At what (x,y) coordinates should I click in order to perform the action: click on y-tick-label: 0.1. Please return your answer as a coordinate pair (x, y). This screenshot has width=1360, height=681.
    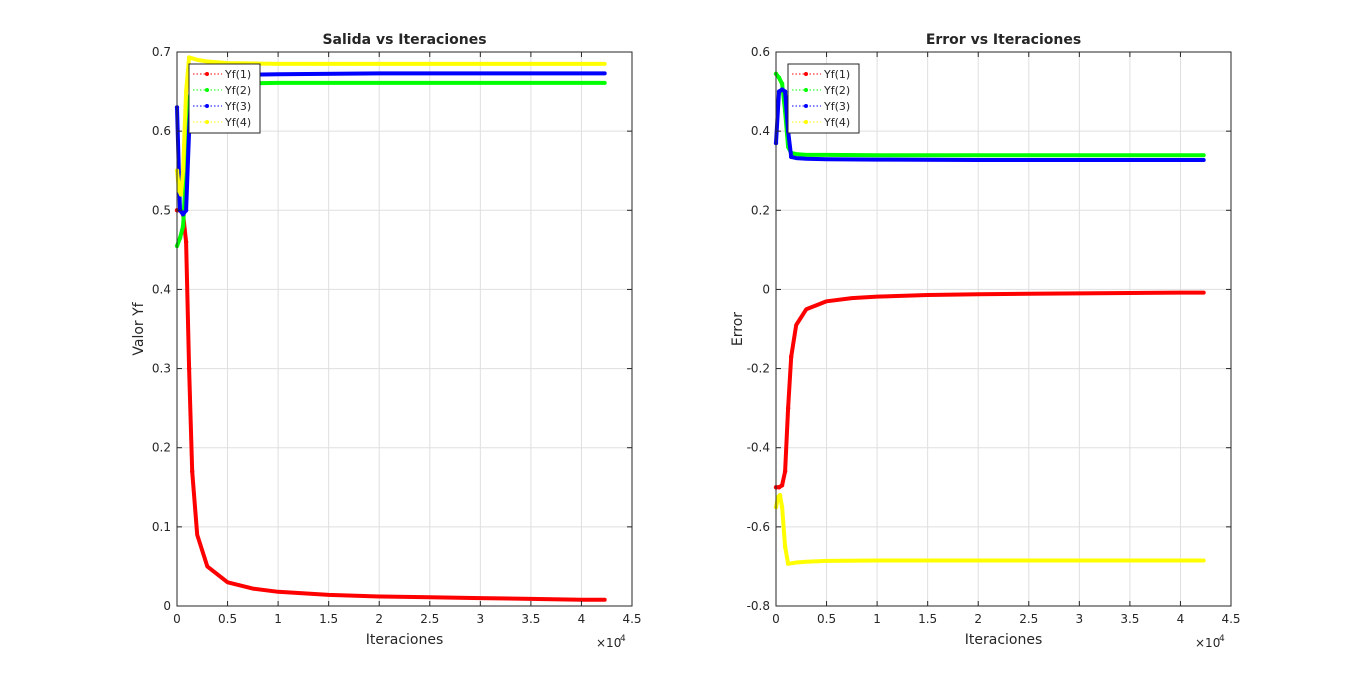
    Looking at the image, I should click on (161, 527).